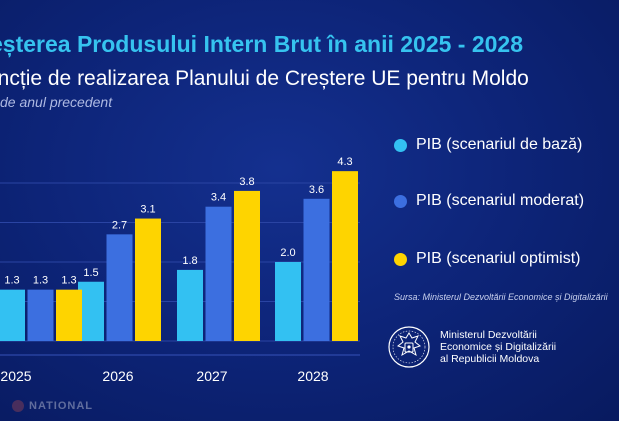  What do you see at coordinates (409, 347) in the screenshot?
I see `moldova-coat-of-arms-icon` at bounding box center [409, 347].